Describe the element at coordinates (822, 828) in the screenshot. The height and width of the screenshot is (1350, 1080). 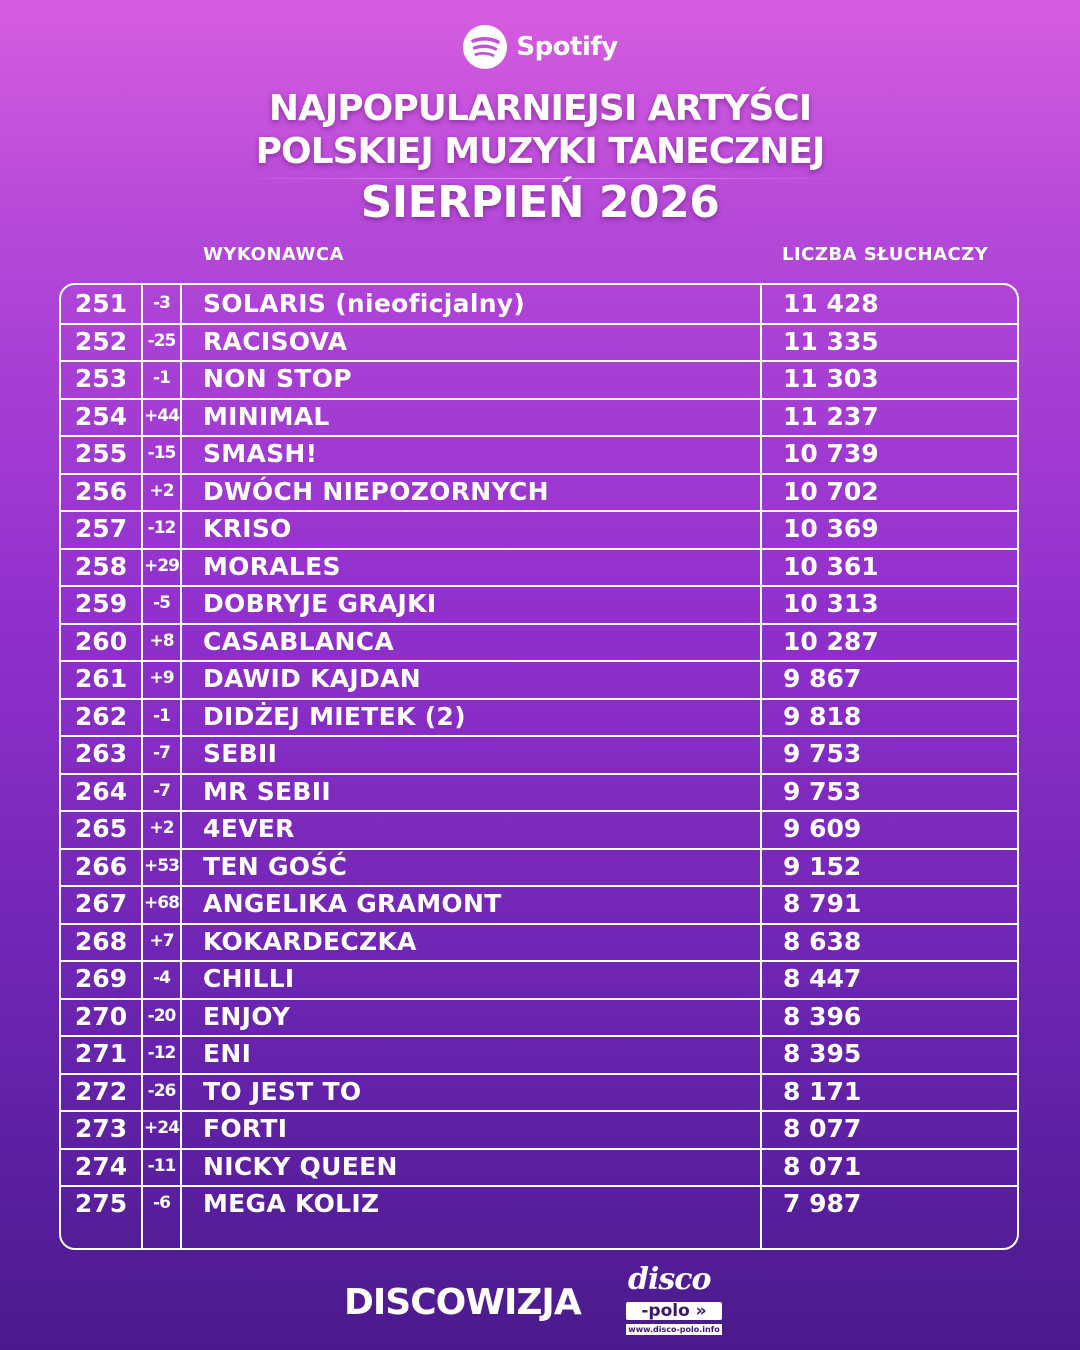
I see `listeners-cell: 9 609` at that location.